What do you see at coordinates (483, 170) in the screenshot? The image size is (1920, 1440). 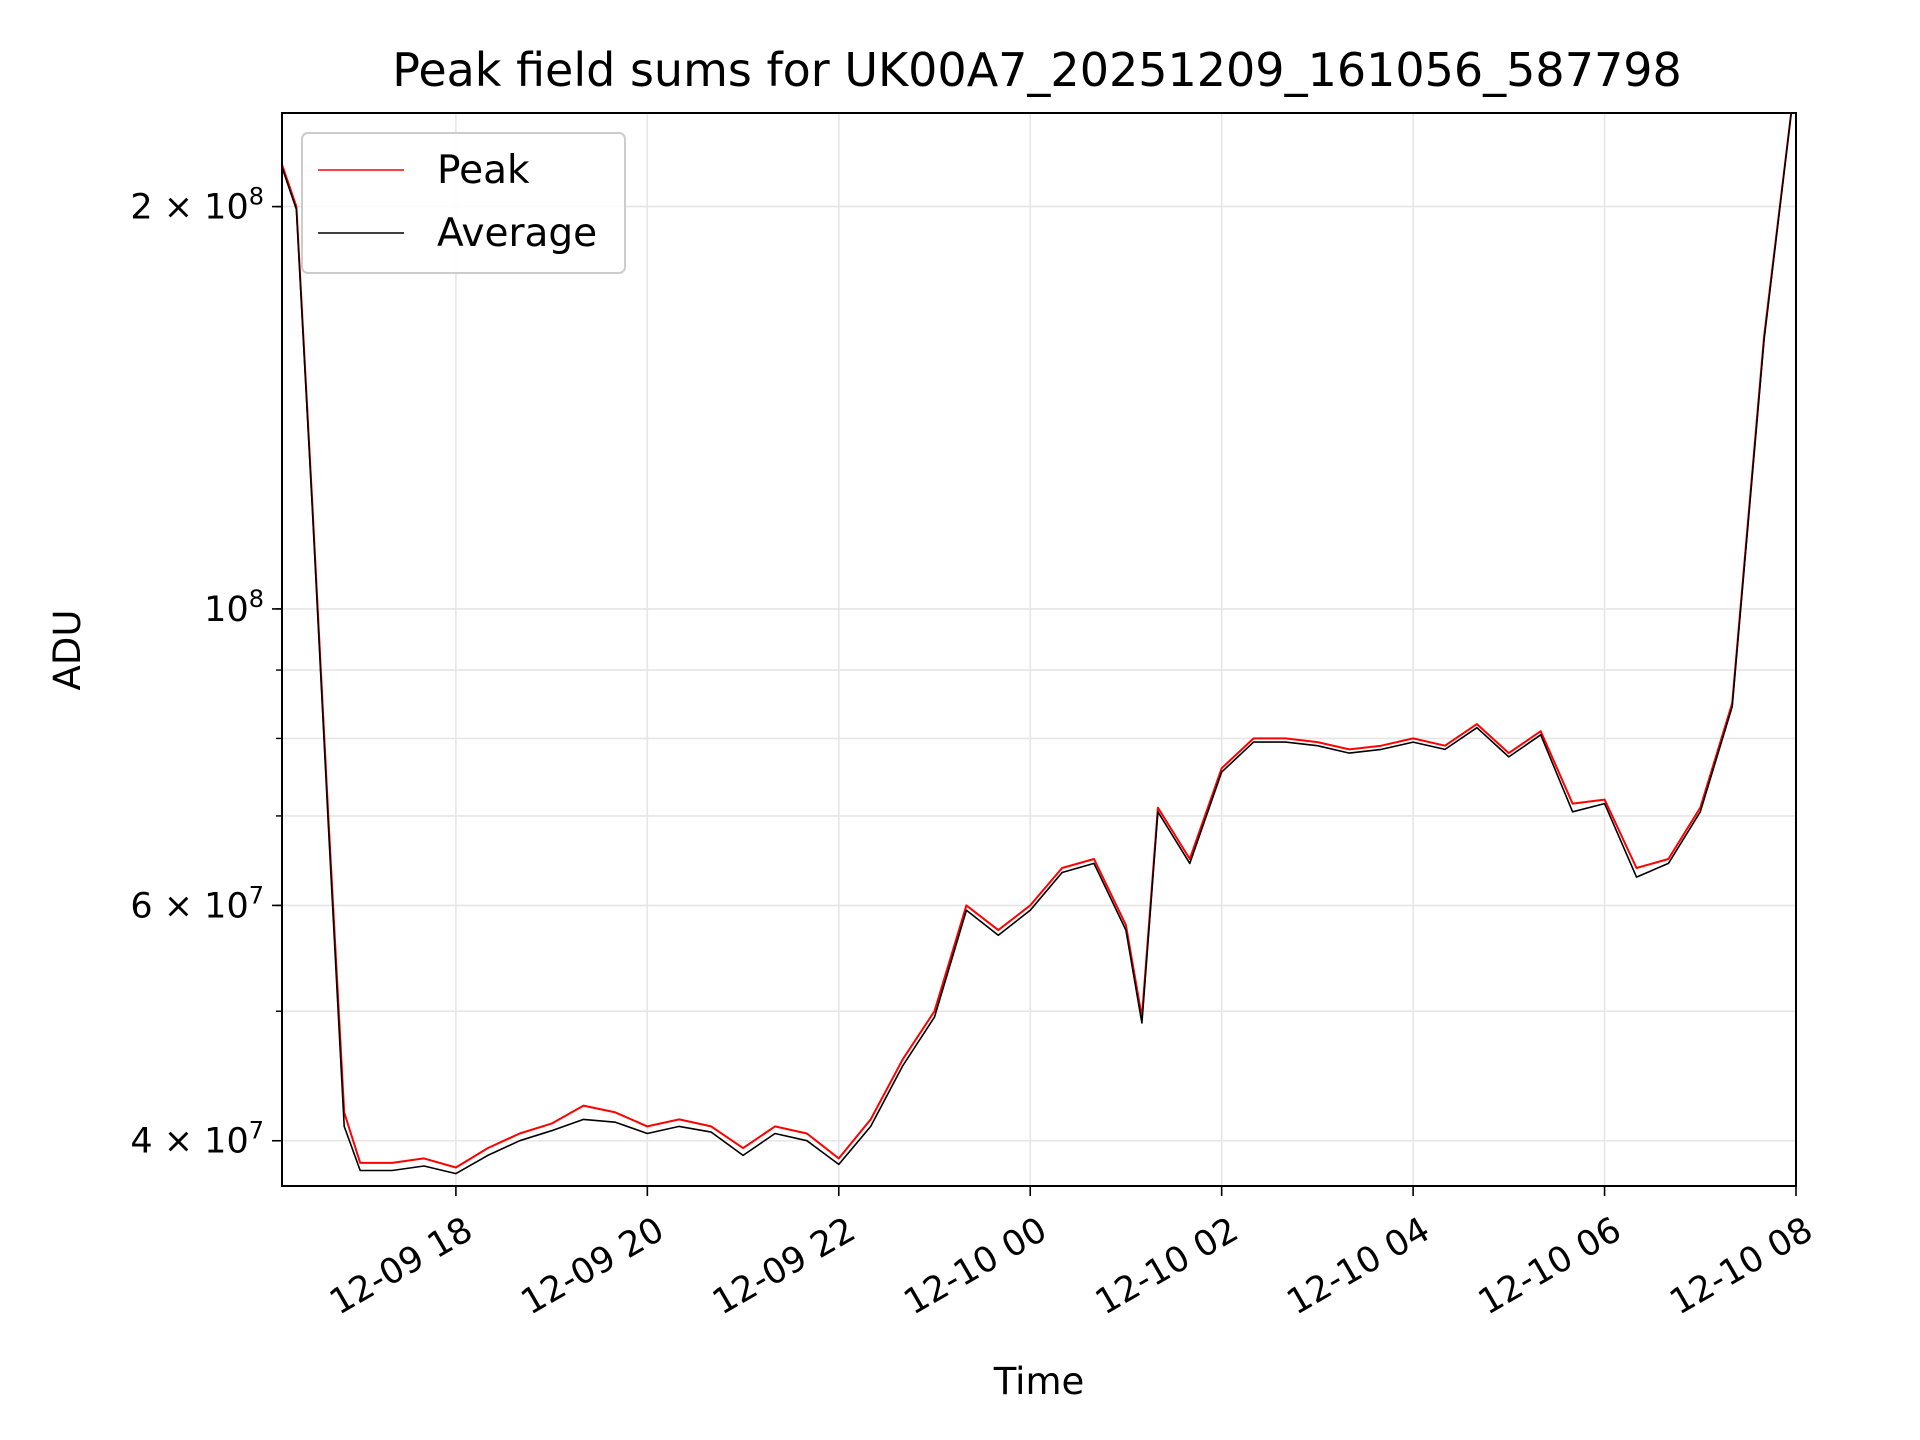 I see `legend-label-peak: Peak` at bounding box center [483, 170].